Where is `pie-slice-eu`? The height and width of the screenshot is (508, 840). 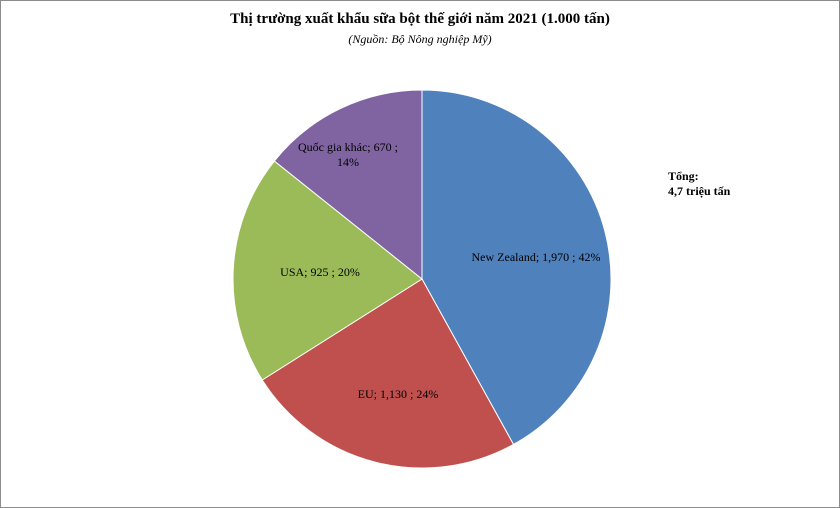 pie-slice-eu is located at coordinates (388, 373).